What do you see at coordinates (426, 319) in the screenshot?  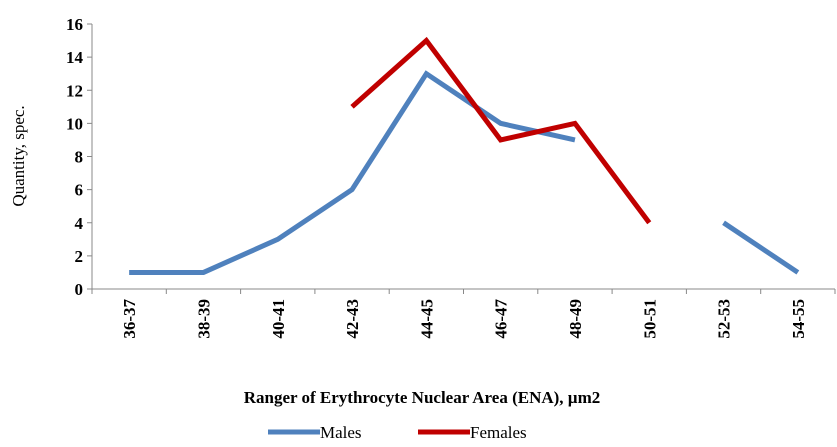 I see `x-tick-label: 44-45` at bounding box center [426, 319].